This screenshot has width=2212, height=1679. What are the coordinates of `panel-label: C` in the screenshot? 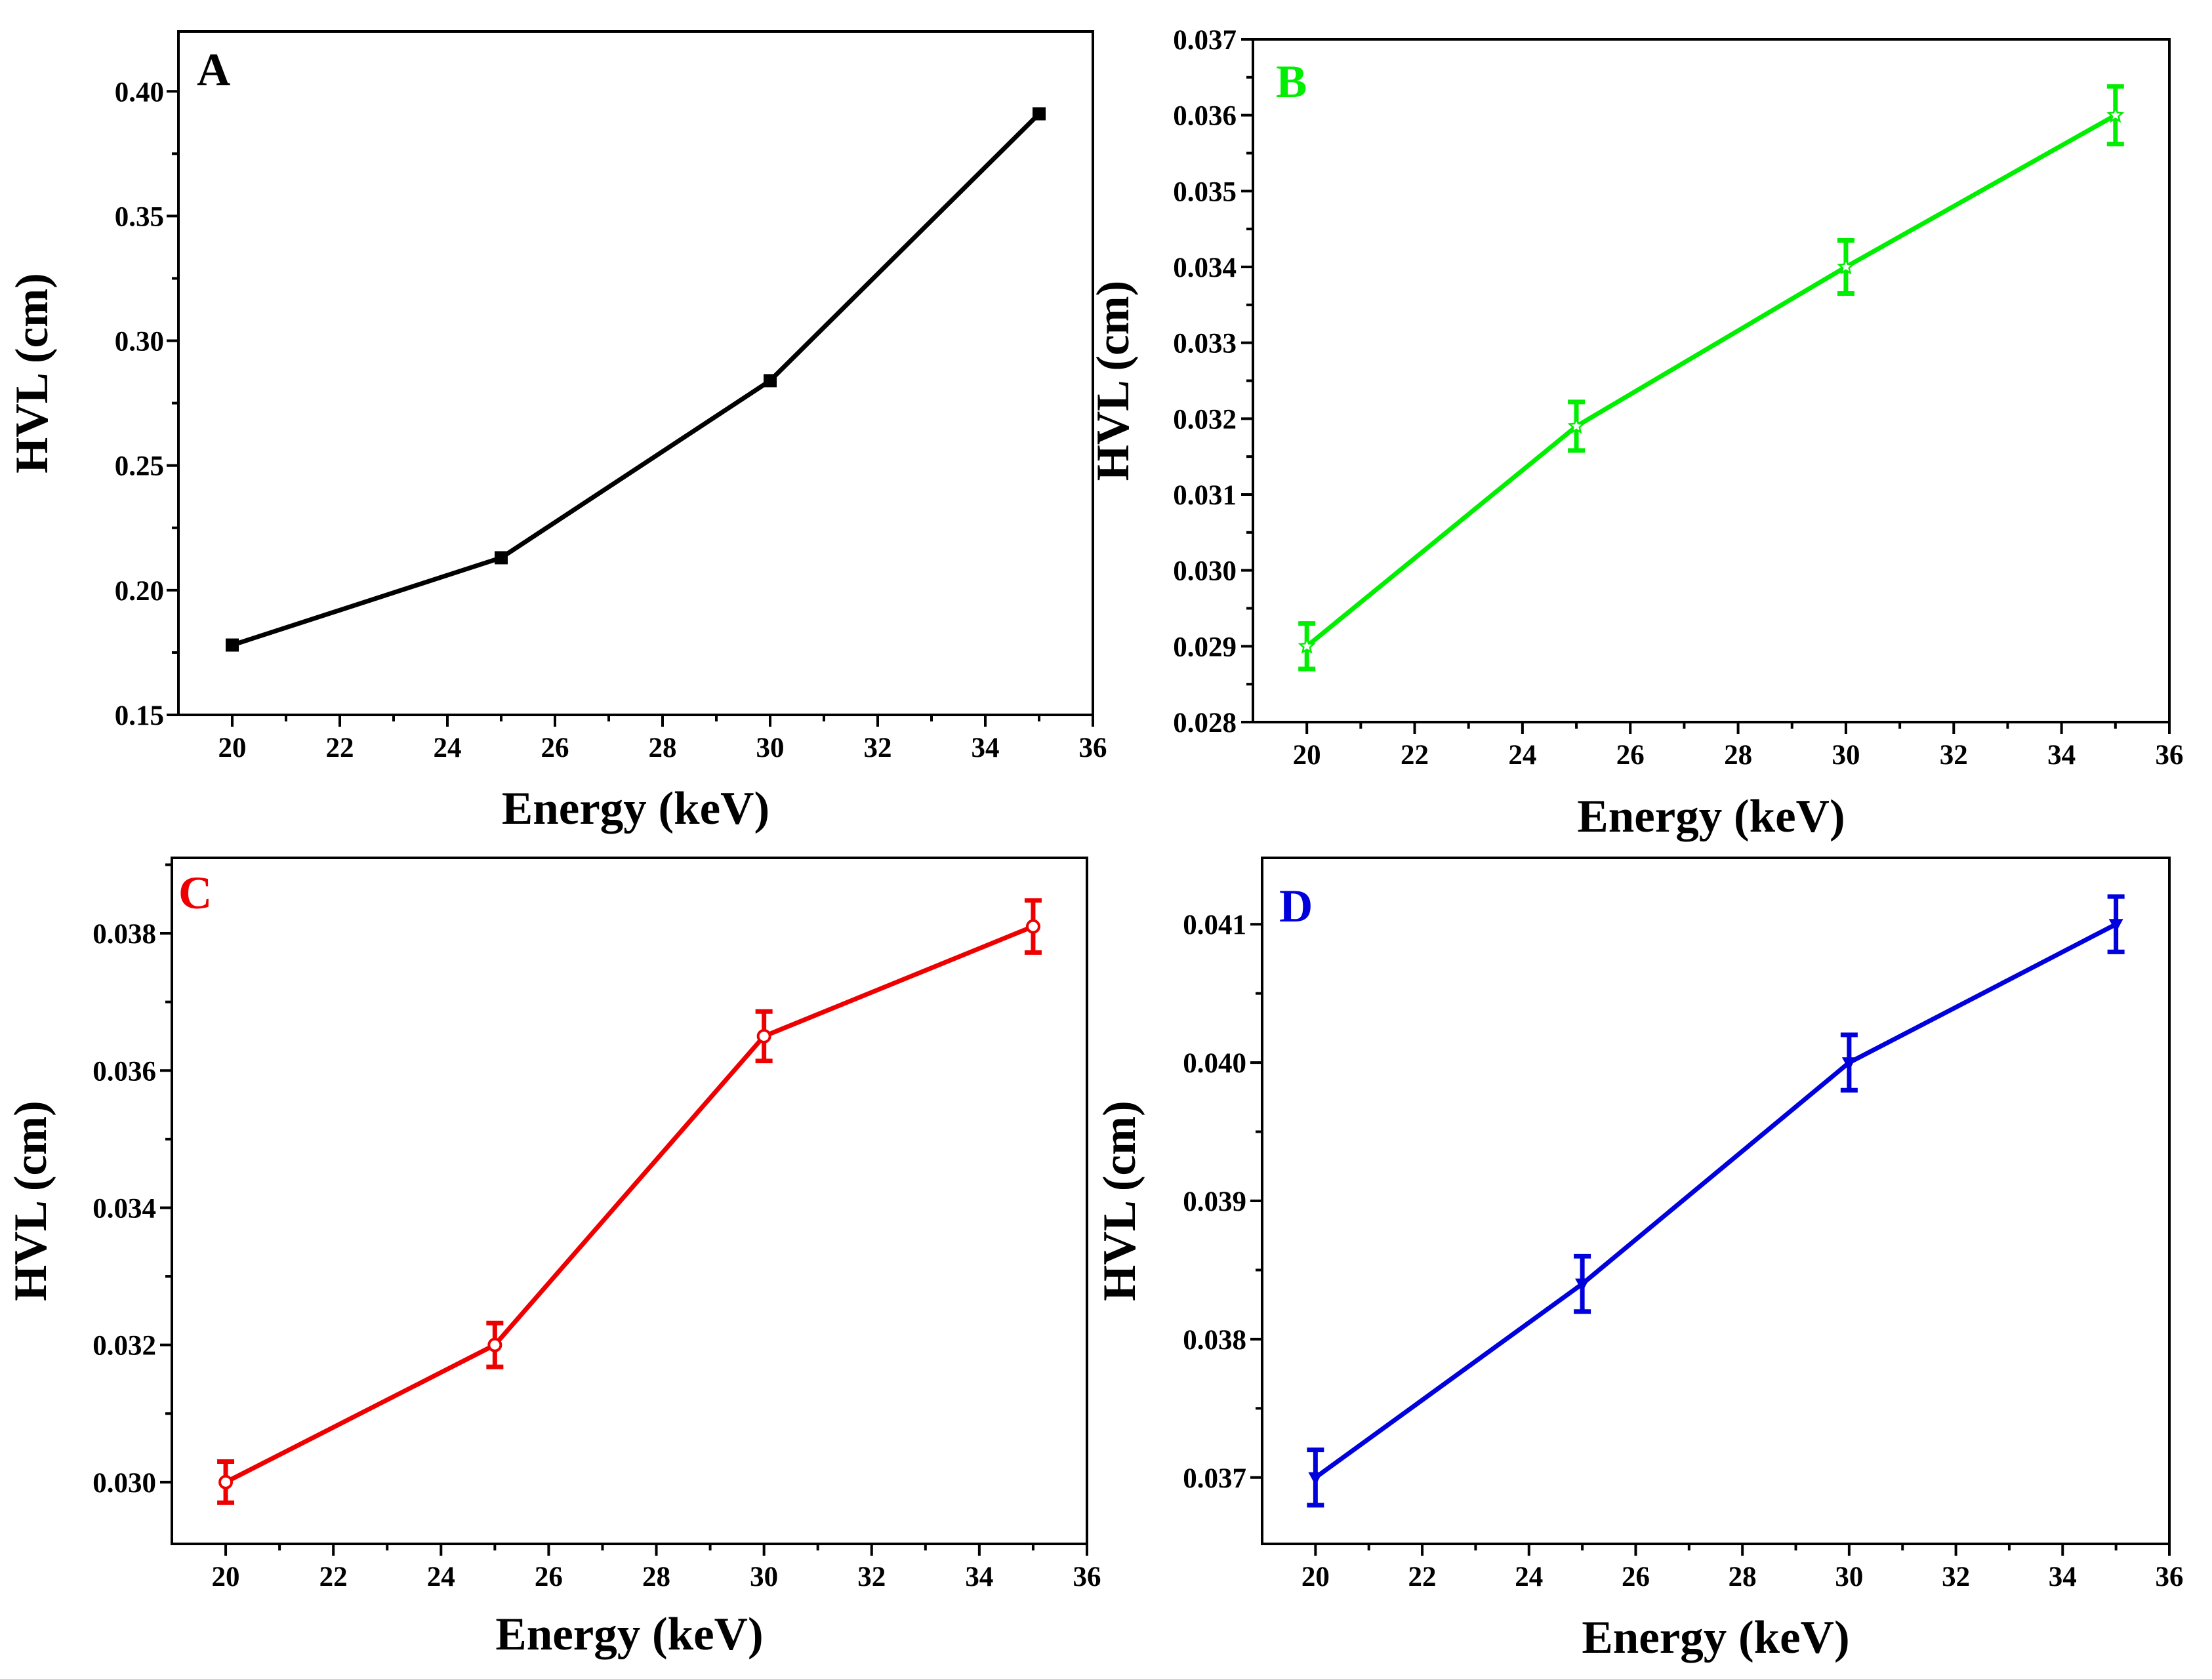 It's located at (195, 893).